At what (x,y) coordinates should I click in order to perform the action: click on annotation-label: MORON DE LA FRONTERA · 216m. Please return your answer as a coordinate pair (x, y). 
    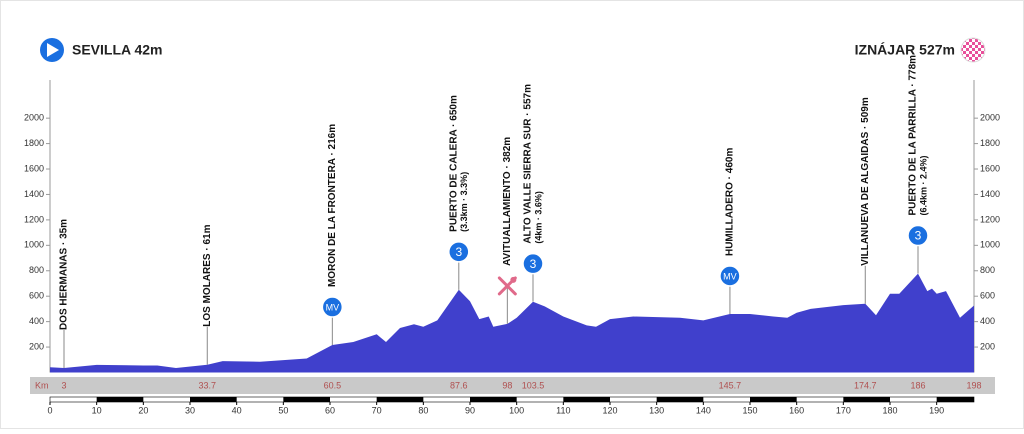
    Looking at the image, I should click on (332, 205).